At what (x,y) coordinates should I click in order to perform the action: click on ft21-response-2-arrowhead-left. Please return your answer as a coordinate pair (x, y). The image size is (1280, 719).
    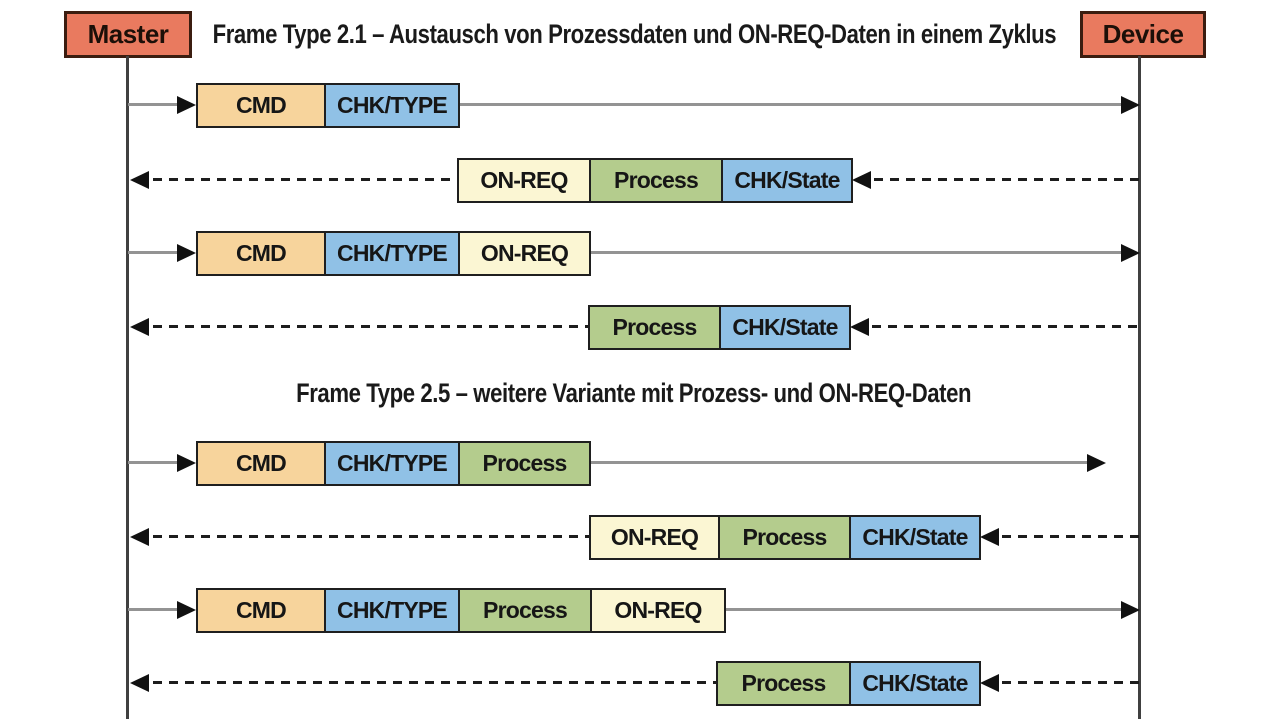
    Looking at the image, I should click on (139, 327).